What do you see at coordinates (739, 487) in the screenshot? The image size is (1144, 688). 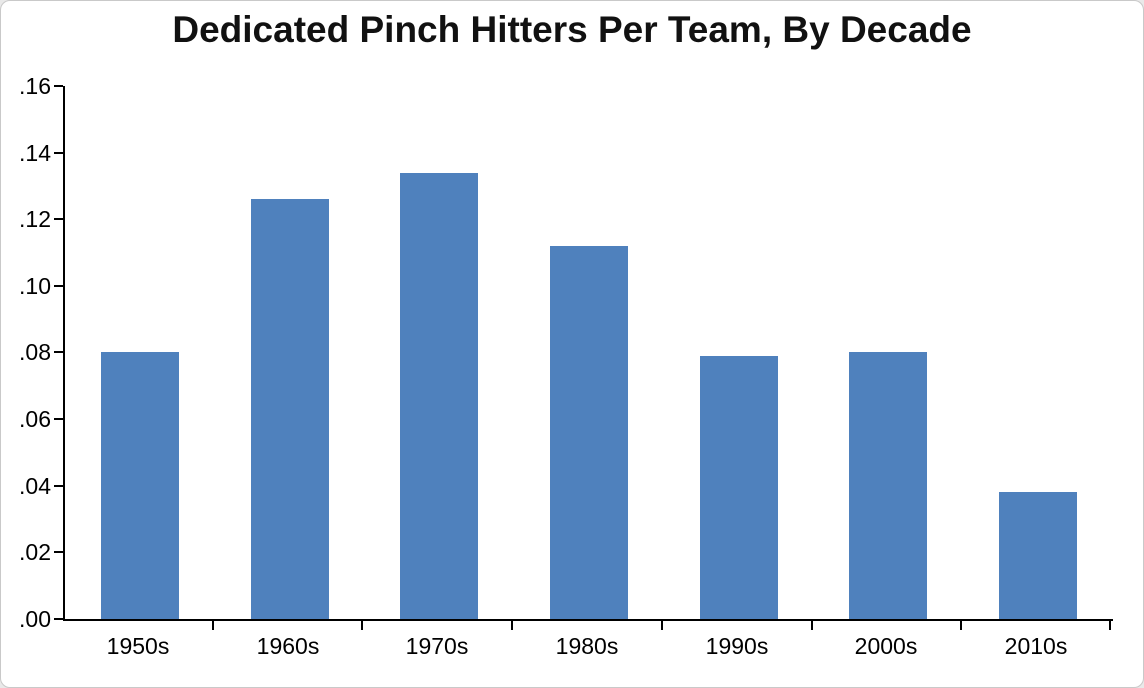 I see `bar-1990s` at bounding box center [739, 487].